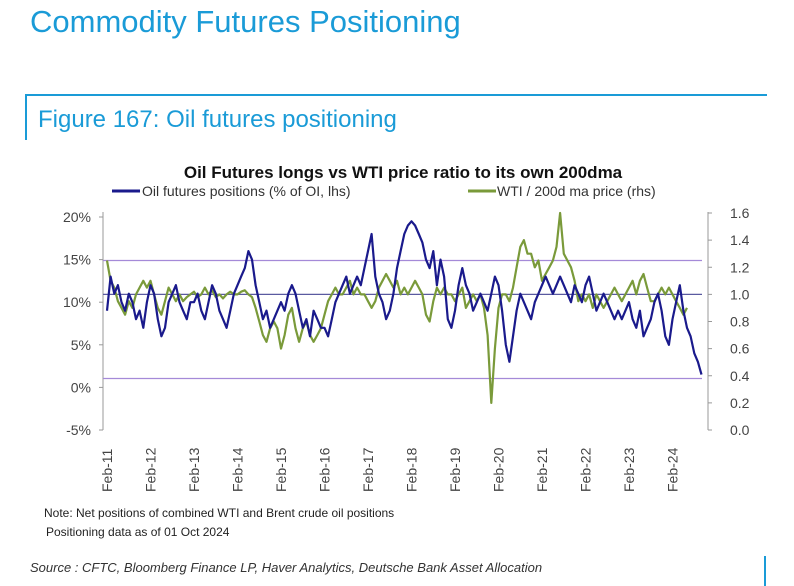 Image resolution: width=794 pixels, height=586 pixels. Describe the element at coordinates (740, 294) in the screenshot. I see `right-tick-label: 1.0` at that location.